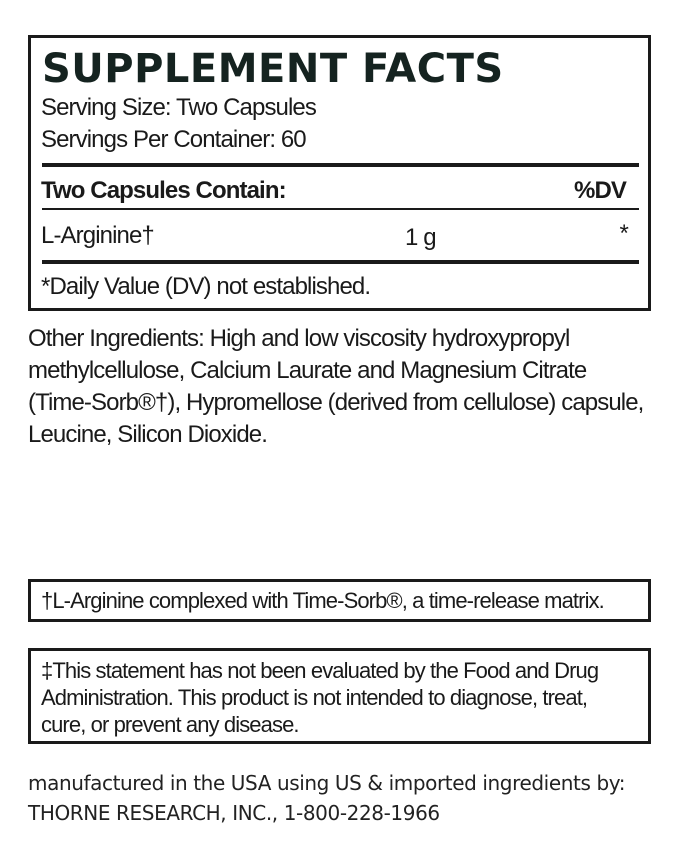 This screenshot has height=864, width=675. I want to click on nutrient-dv: *, so click(624, 233).